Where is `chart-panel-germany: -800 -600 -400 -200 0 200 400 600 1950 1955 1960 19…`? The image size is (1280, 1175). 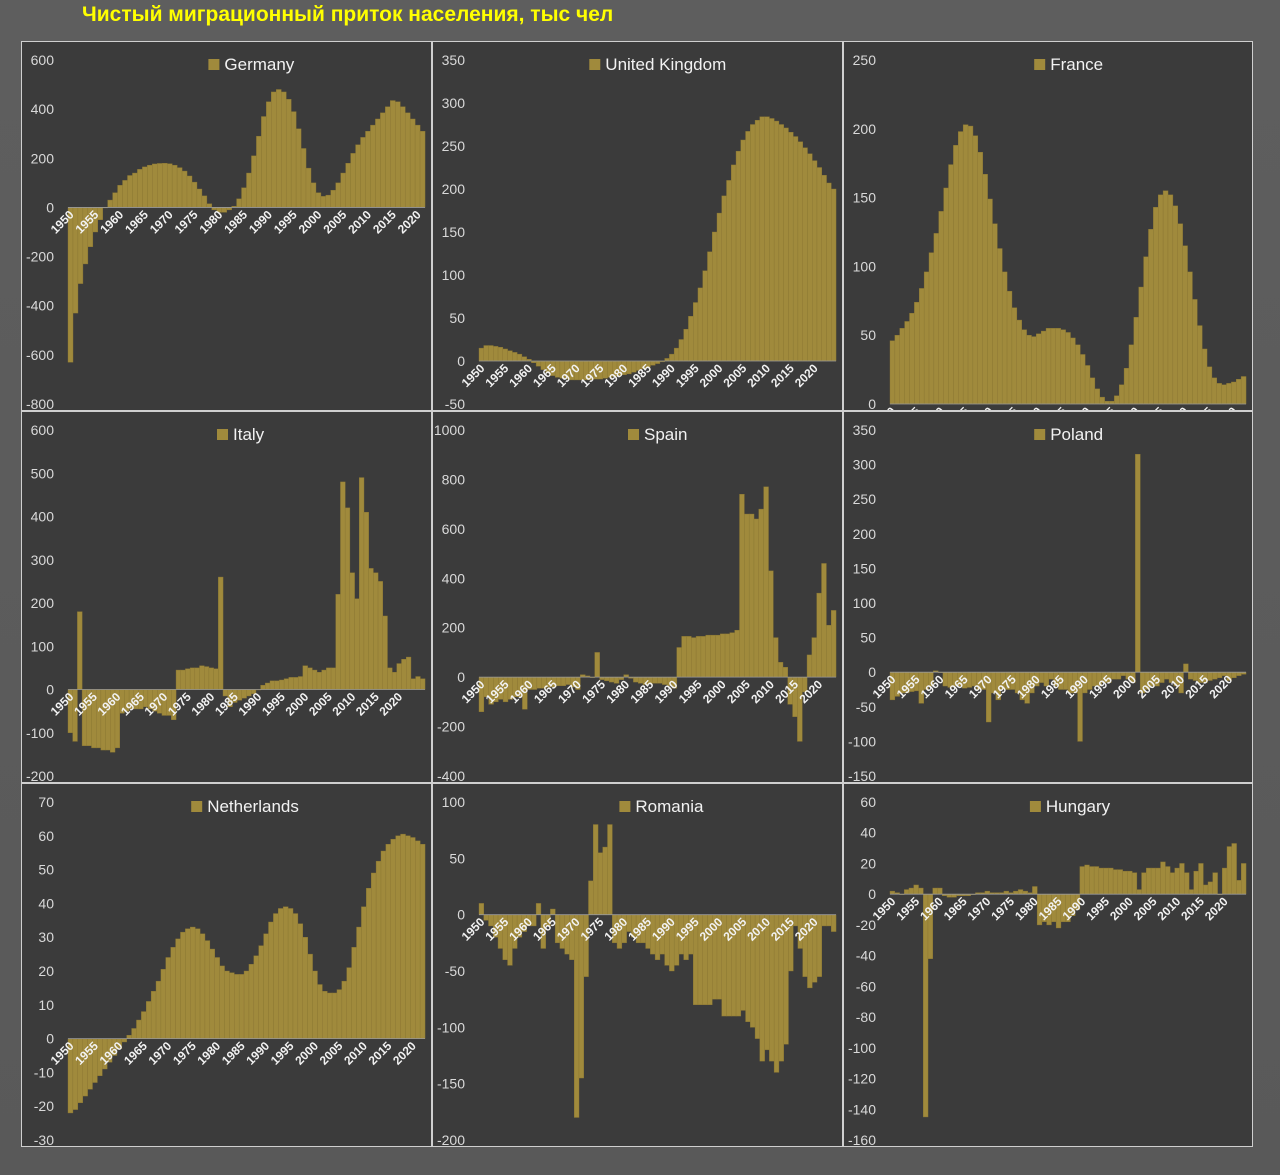
chart-panel-germany: -800 -600 -400 -200 0 200 400 600 1950 1955 1960 19… is located at coordinates (226, 226).